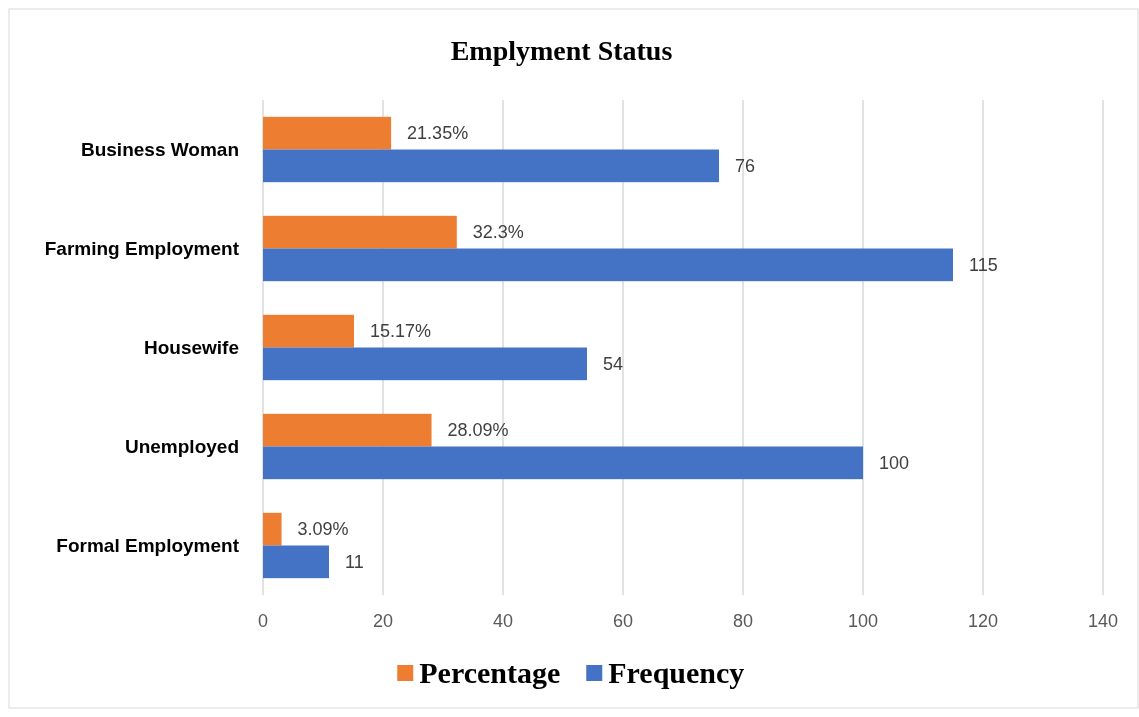 The image size is (1139, 717). I want to click on x-tick-label: 80, so click(743, 621).